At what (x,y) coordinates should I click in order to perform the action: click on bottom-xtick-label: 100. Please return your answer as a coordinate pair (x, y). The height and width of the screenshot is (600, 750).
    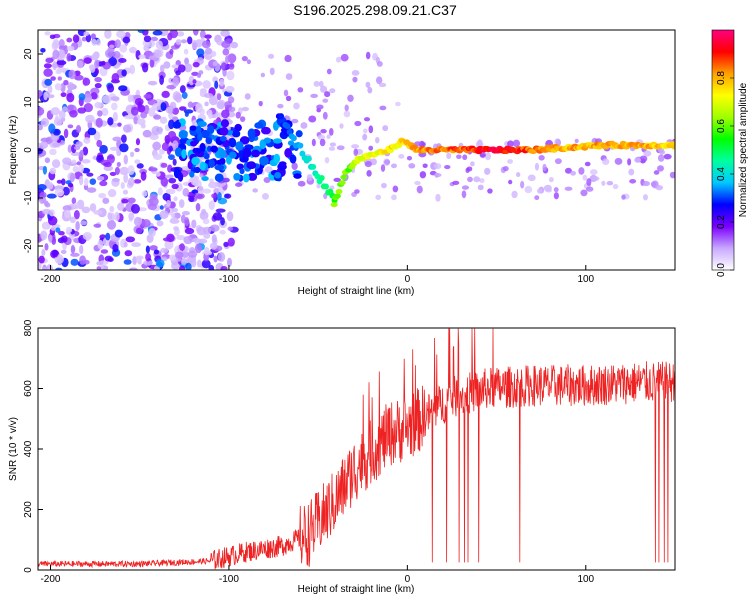
    Looking at the image, I should click on (585, 579).